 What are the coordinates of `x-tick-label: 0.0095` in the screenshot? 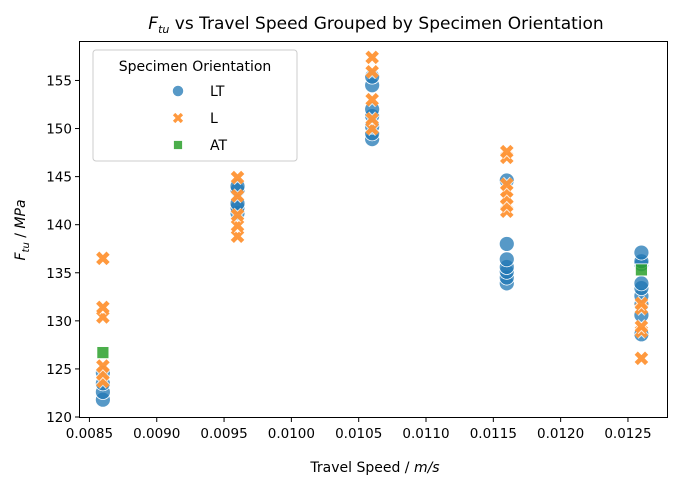 It's located at (223, 434).